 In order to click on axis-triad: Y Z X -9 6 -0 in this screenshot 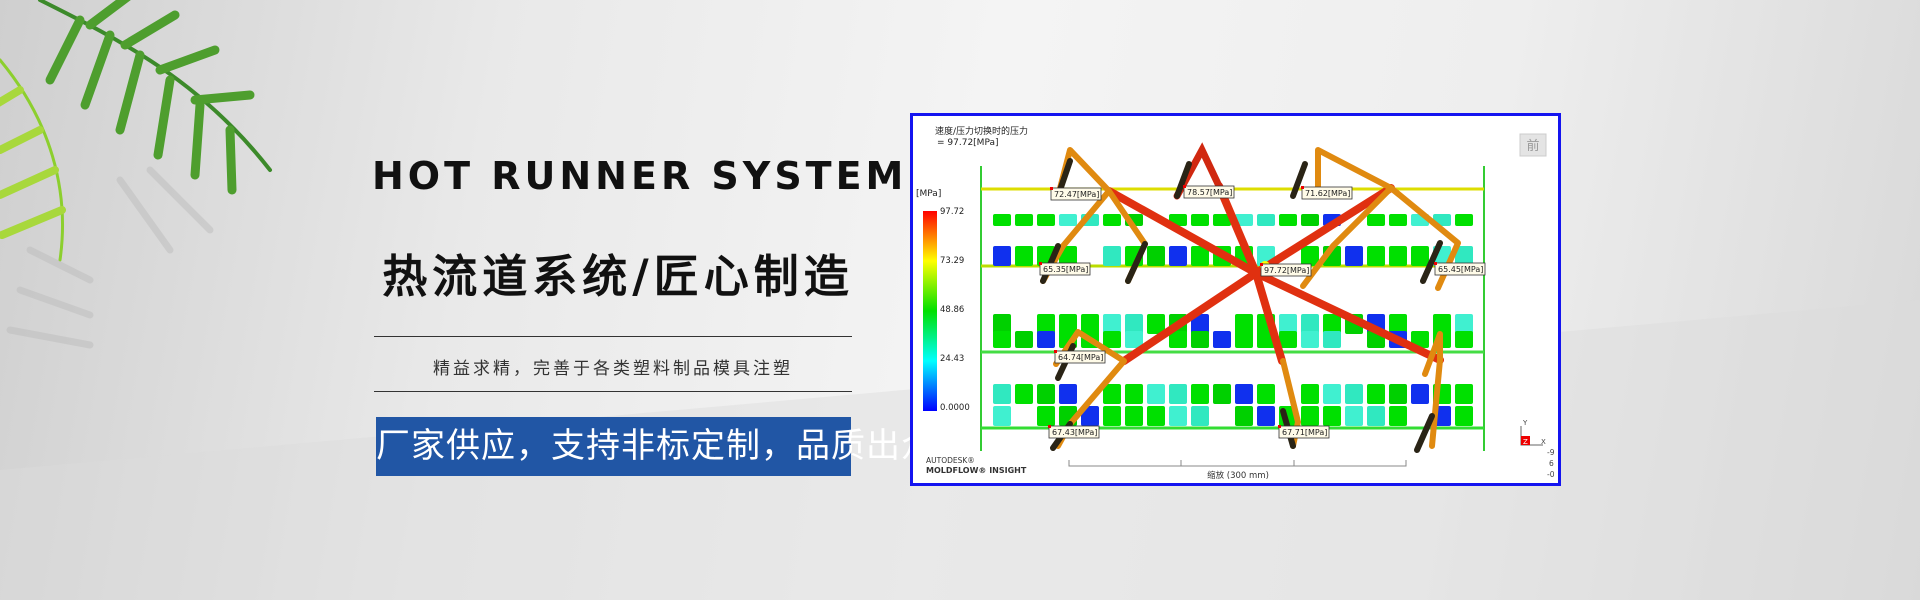, I will do `click(1537, 449)`.